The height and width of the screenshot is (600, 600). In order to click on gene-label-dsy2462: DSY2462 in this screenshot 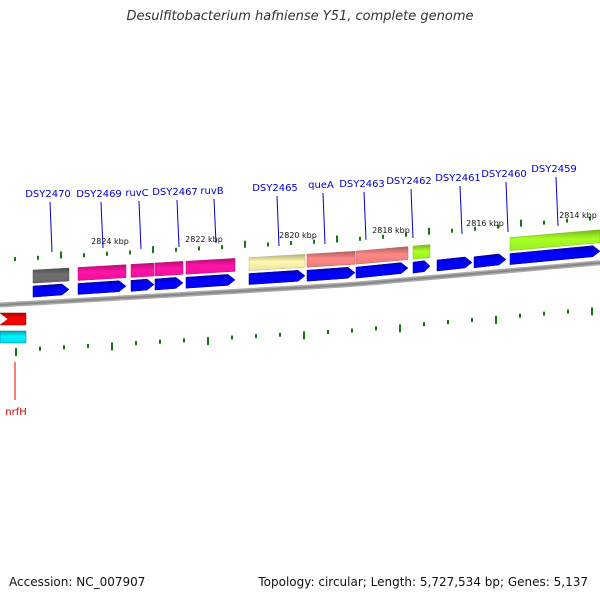, I will do `click(409, 181)`.